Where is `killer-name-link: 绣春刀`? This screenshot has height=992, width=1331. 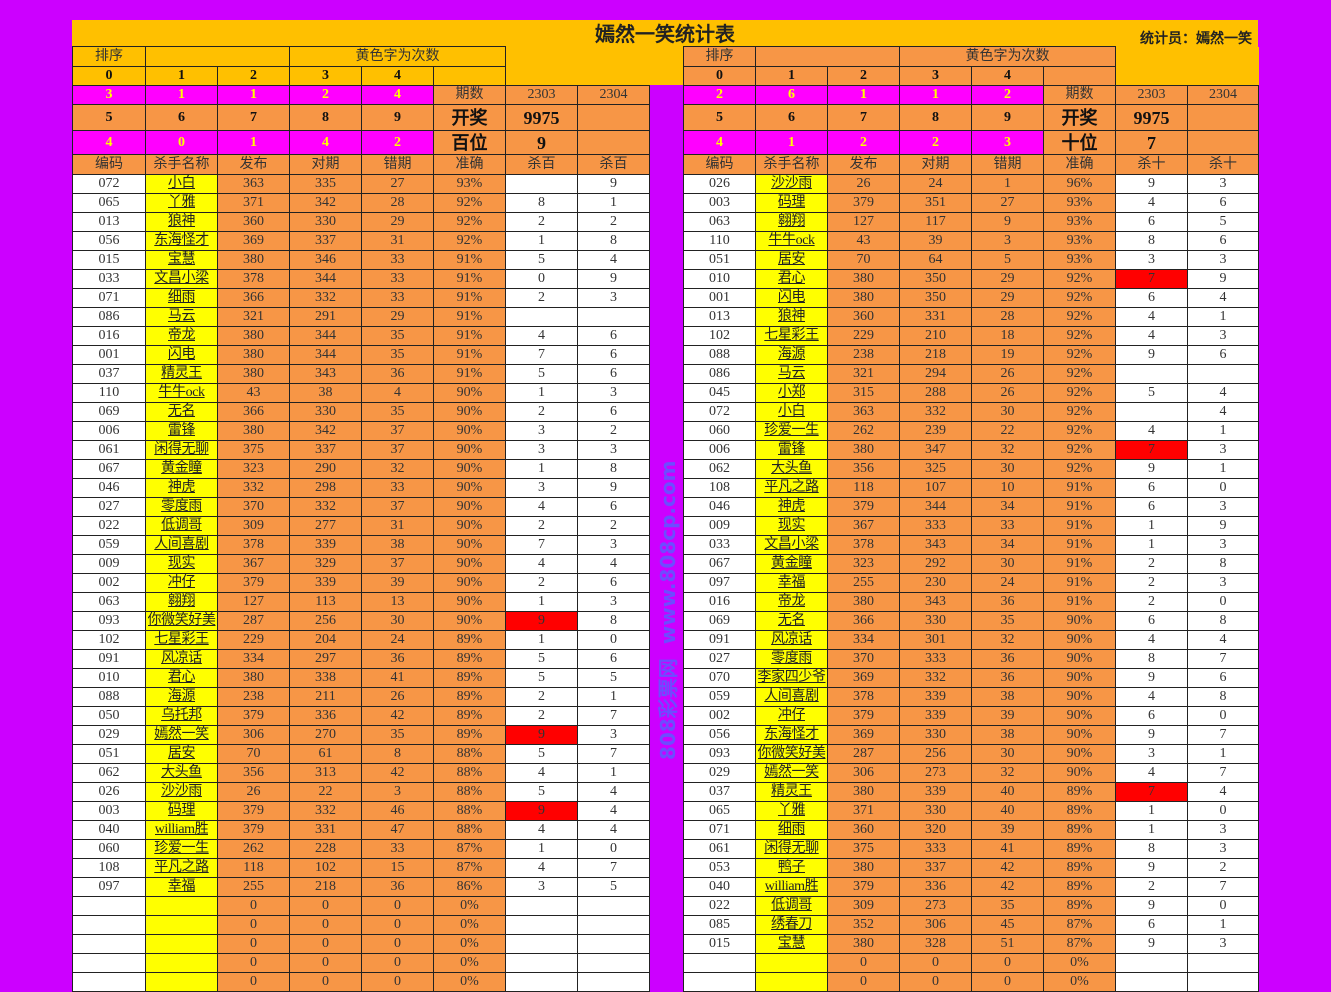 killer-name-link: 绣春刀 is located at coordinates (791, 924).